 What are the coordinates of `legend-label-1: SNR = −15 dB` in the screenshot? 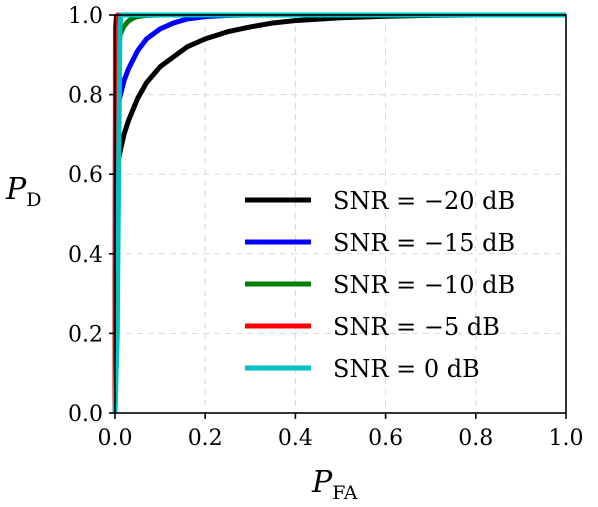 It's located at (424, 243).